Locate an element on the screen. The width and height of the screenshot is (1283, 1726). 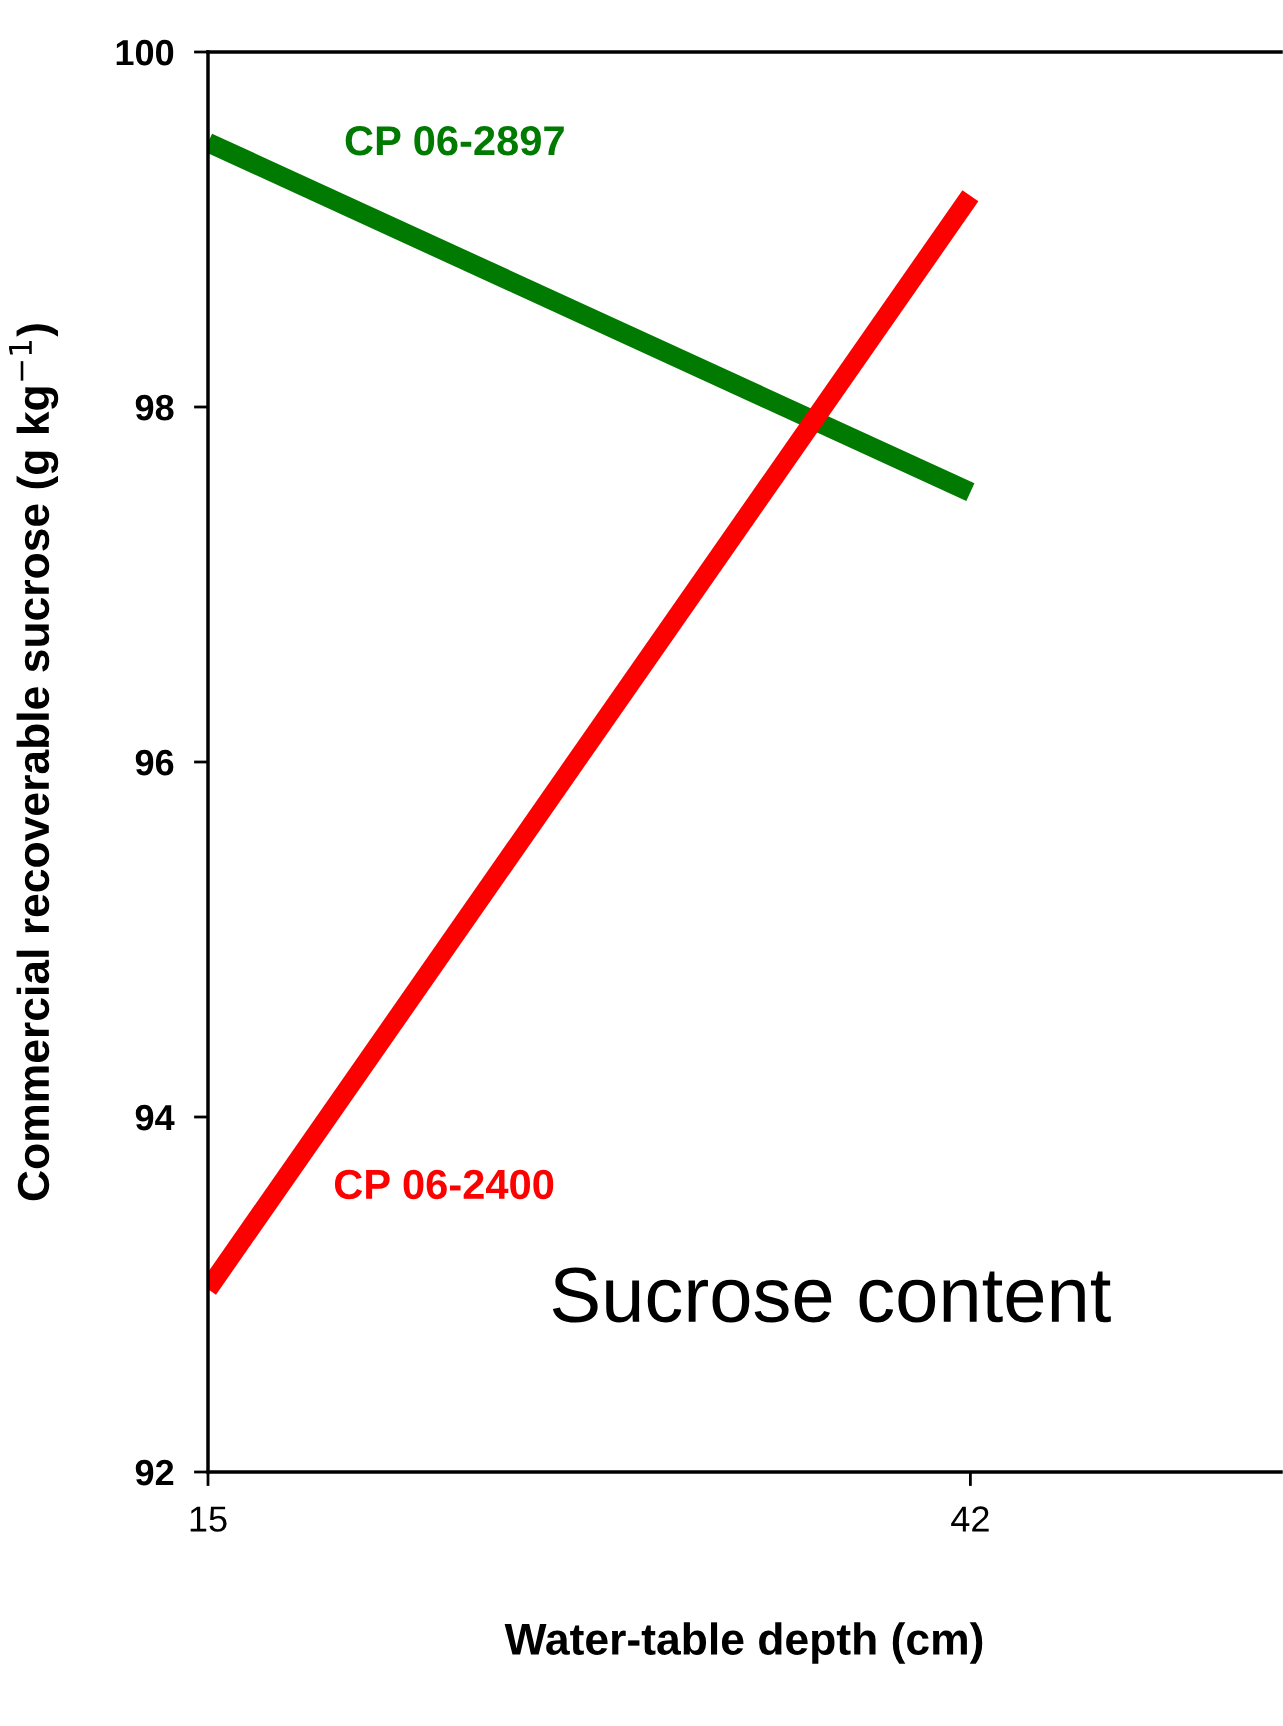
annotation: Sucrose content is located at coordinates (831, 1295).